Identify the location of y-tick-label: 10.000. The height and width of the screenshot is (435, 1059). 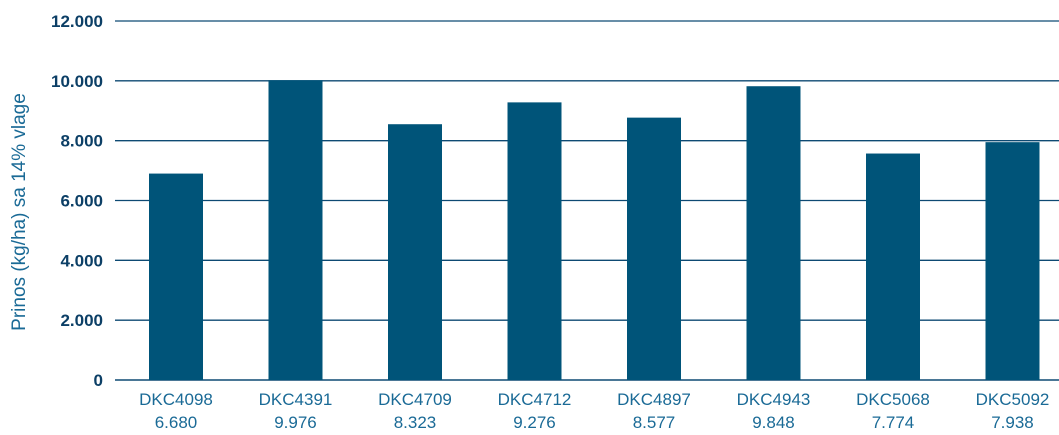
(77, 81).